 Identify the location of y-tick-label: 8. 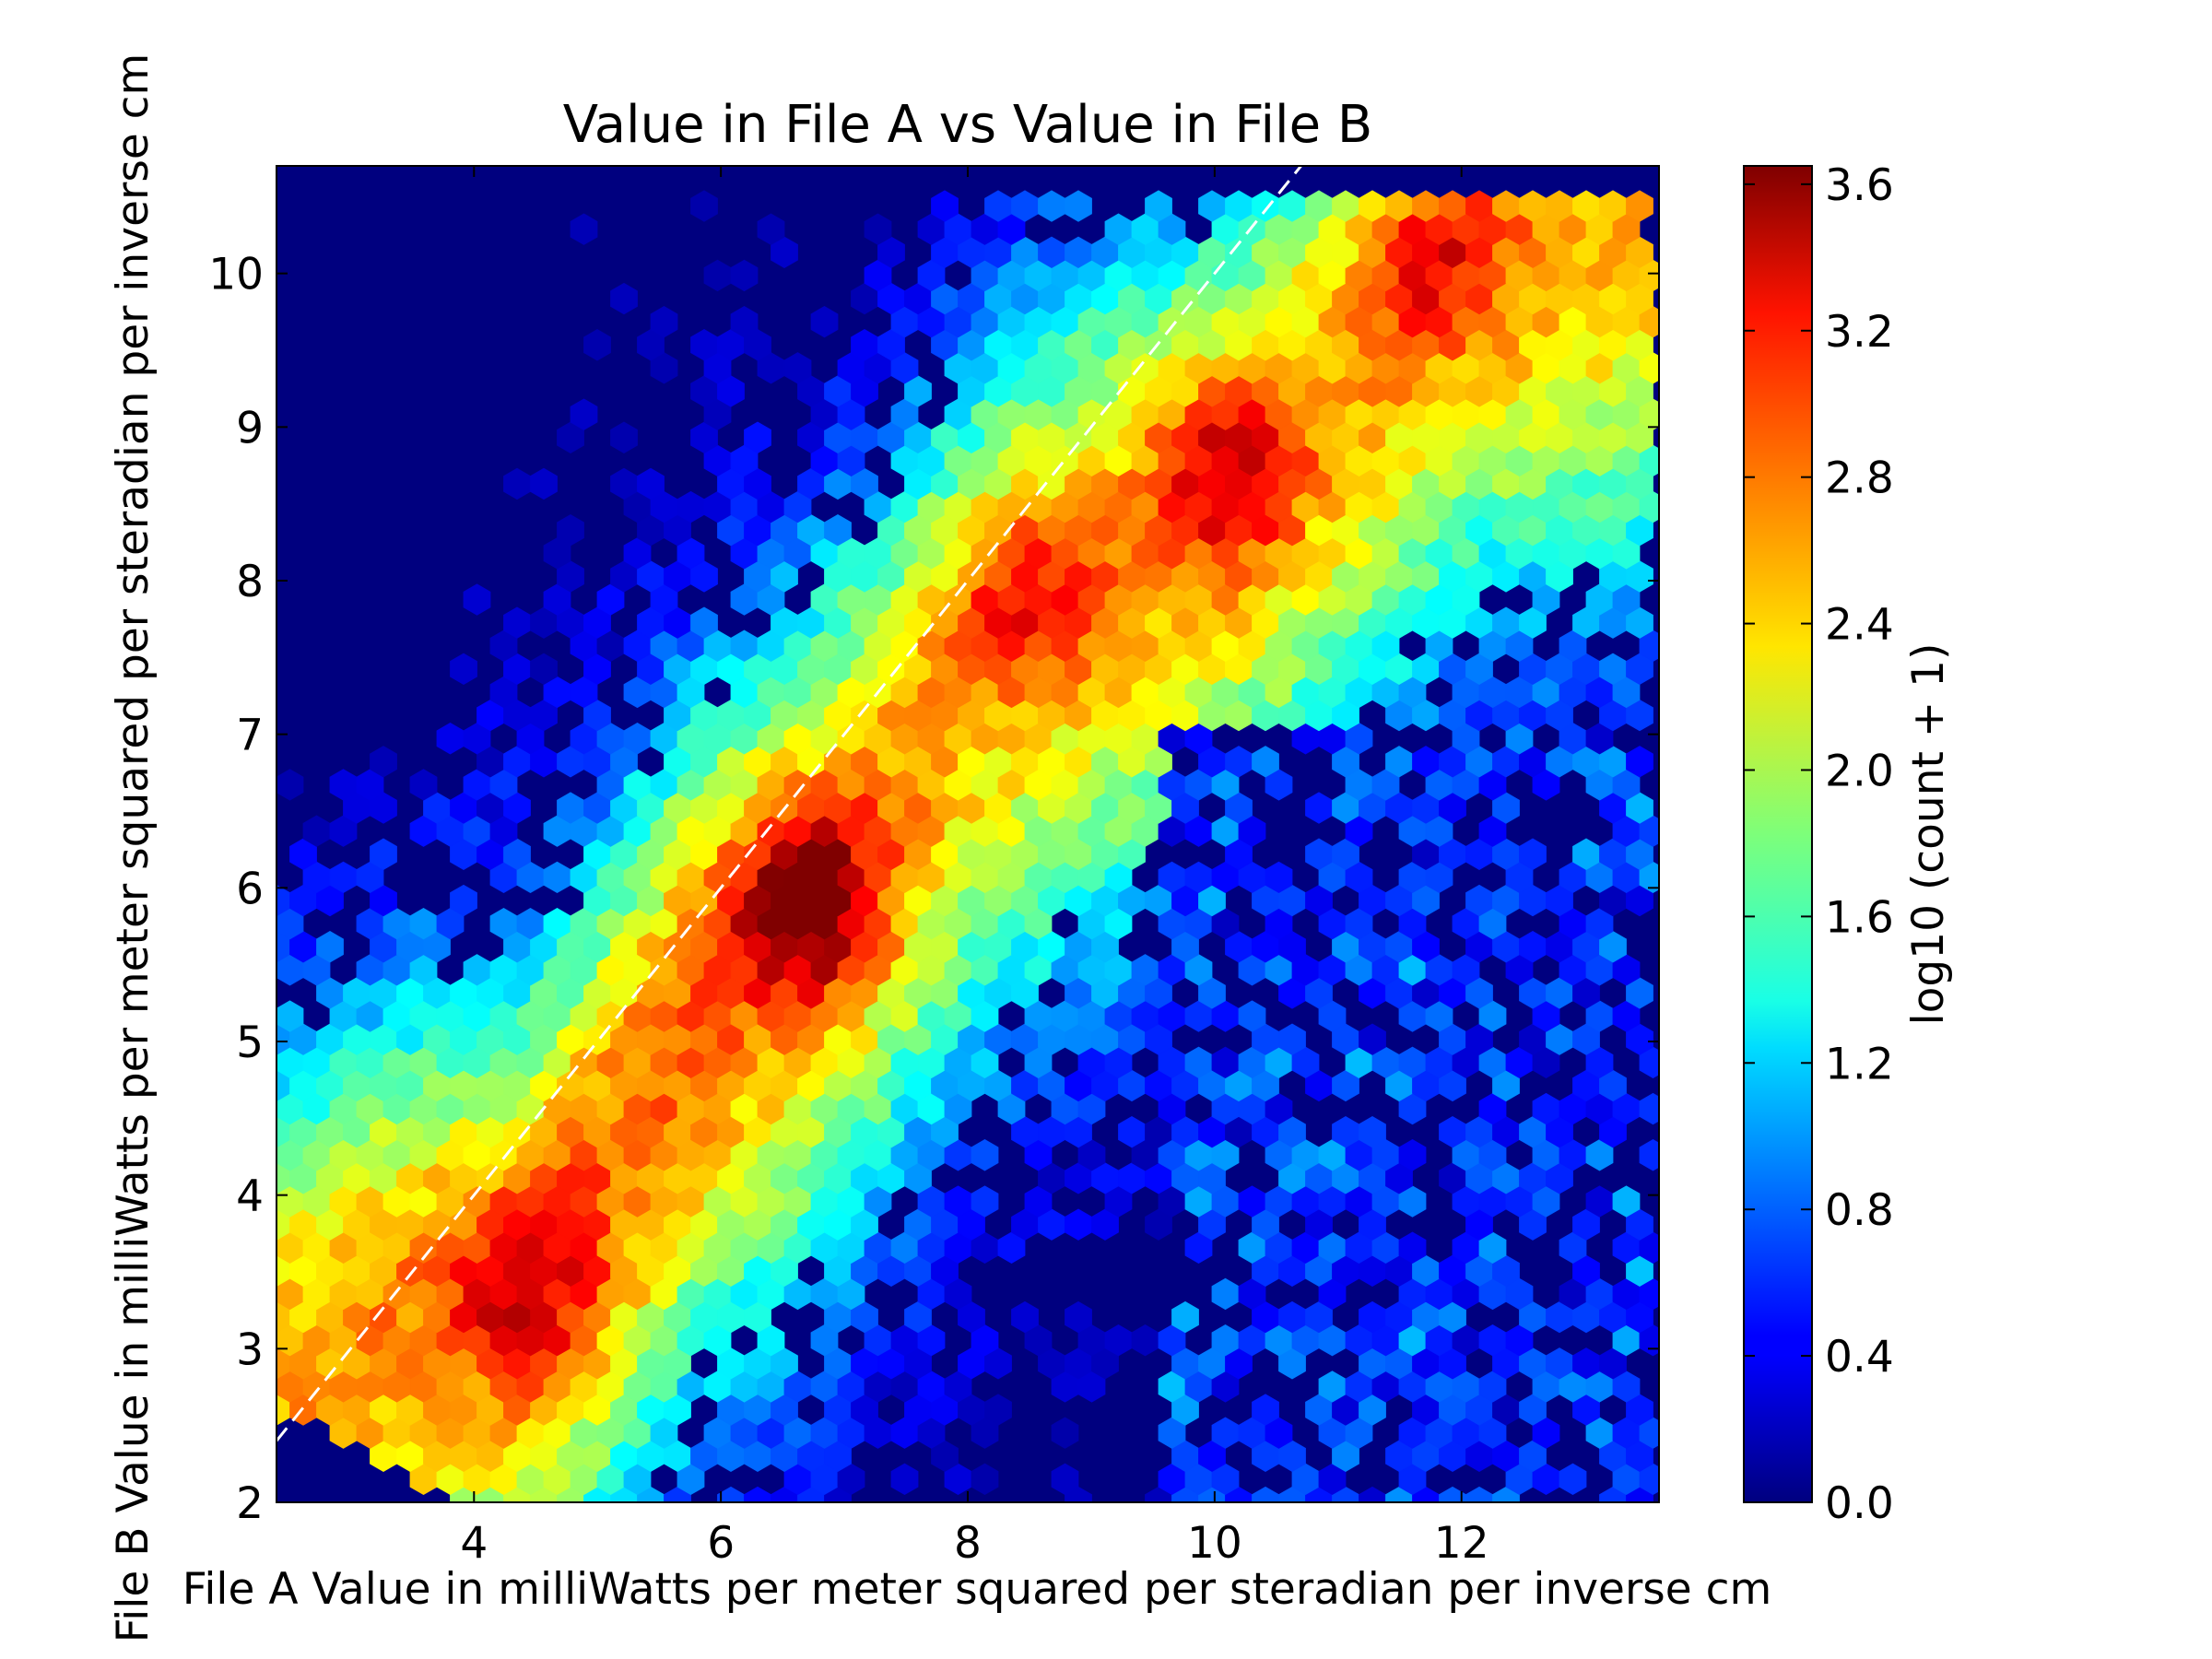
(250, 582).